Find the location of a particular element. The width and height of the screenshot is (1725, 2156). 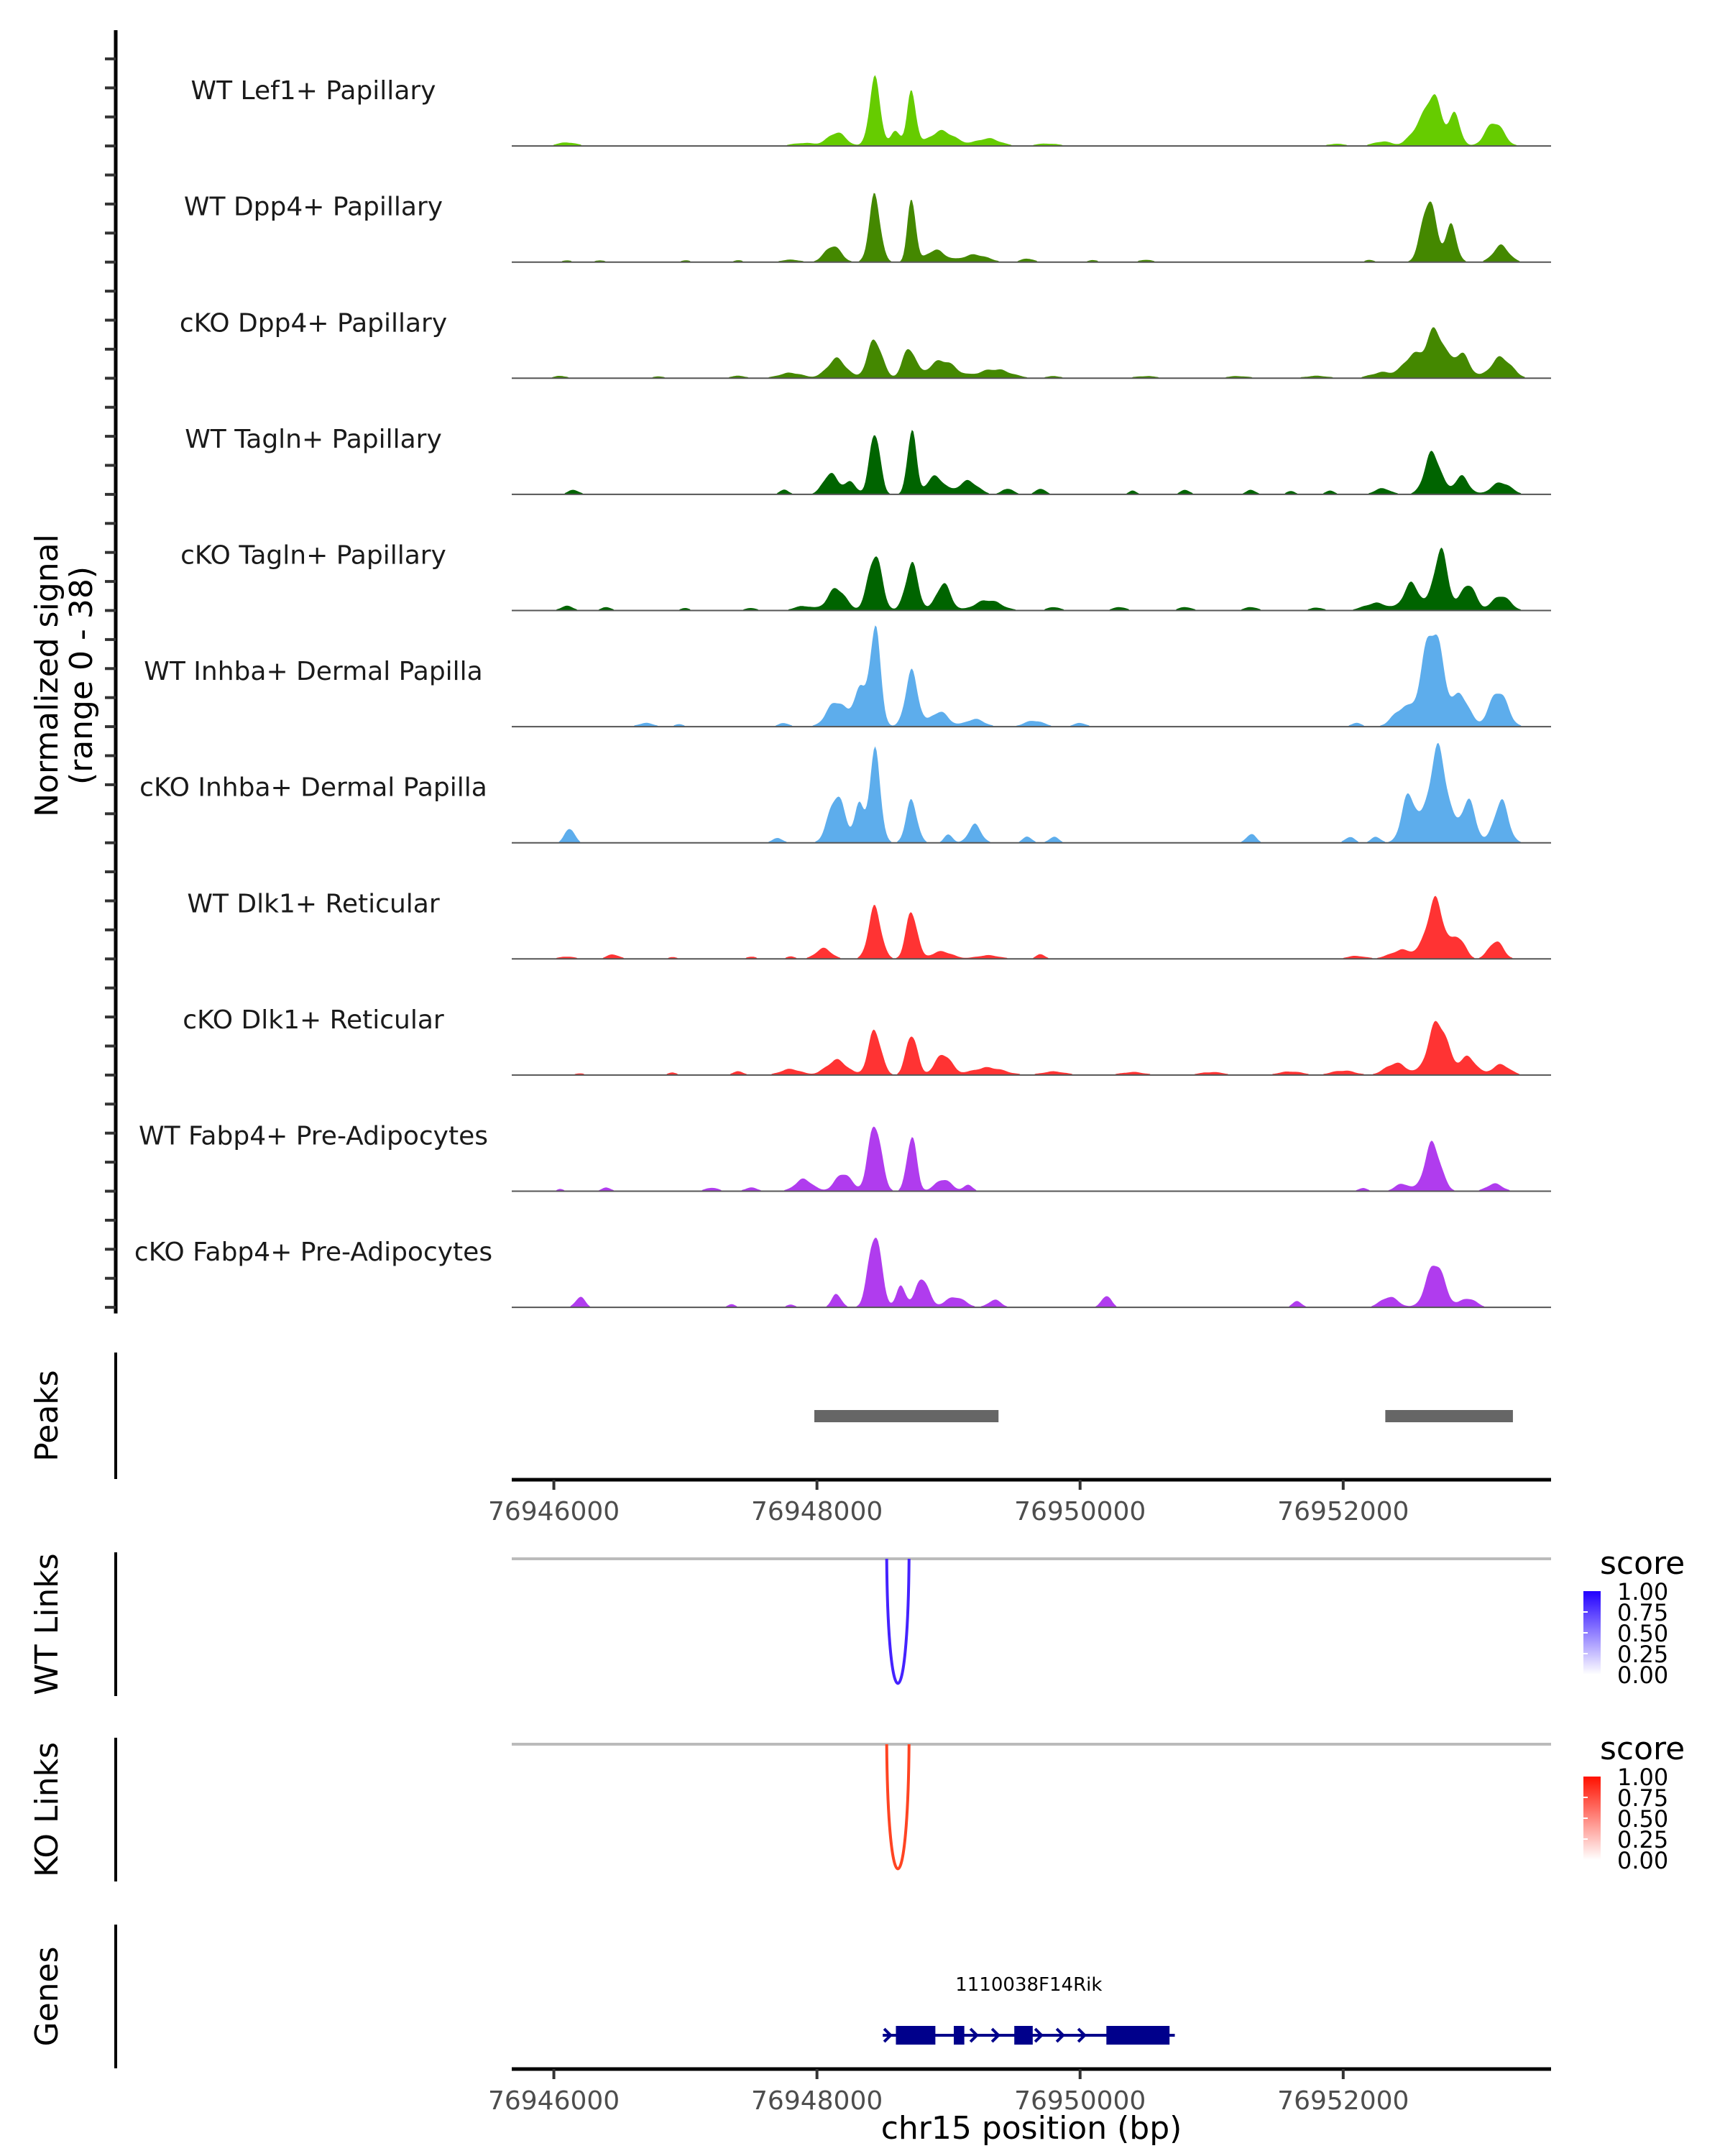

track-label: WT Dpp4+ Papillary is located at coordinates (313, 208).